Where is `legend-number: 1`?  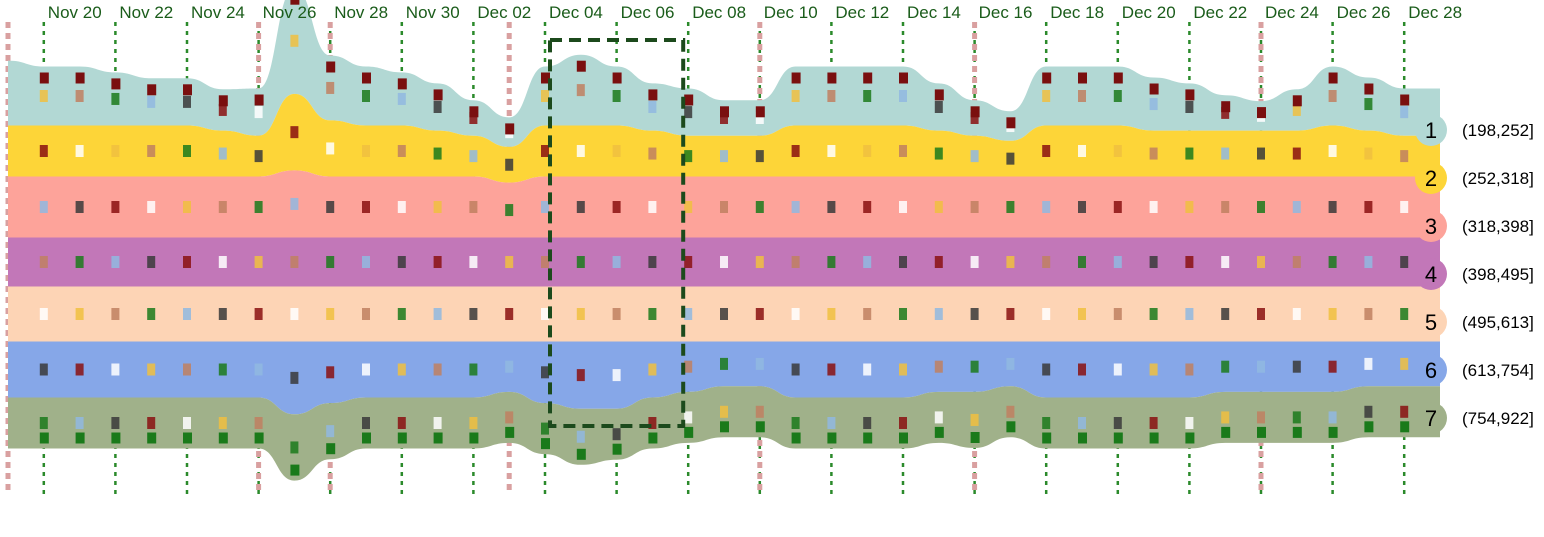 legend-number: 1 is located at coordinates (1431, 130).